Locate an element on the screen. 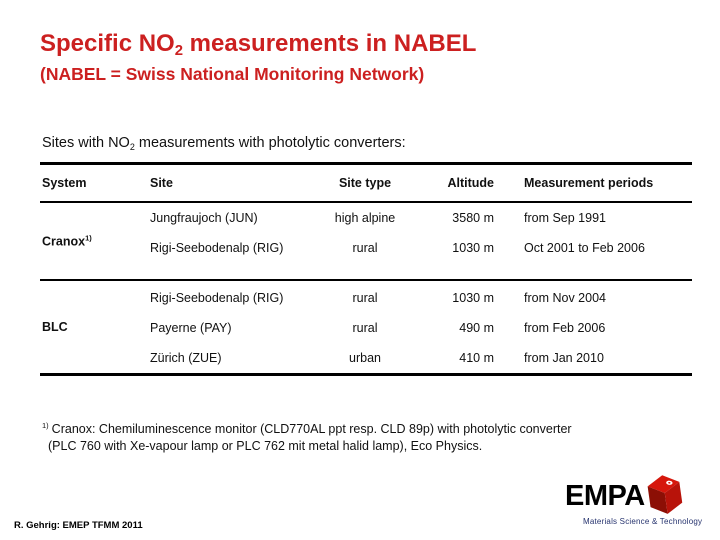 This screenshot has height=540, width=720. footnote-marker: 1) is located at coordinates (45, 425).